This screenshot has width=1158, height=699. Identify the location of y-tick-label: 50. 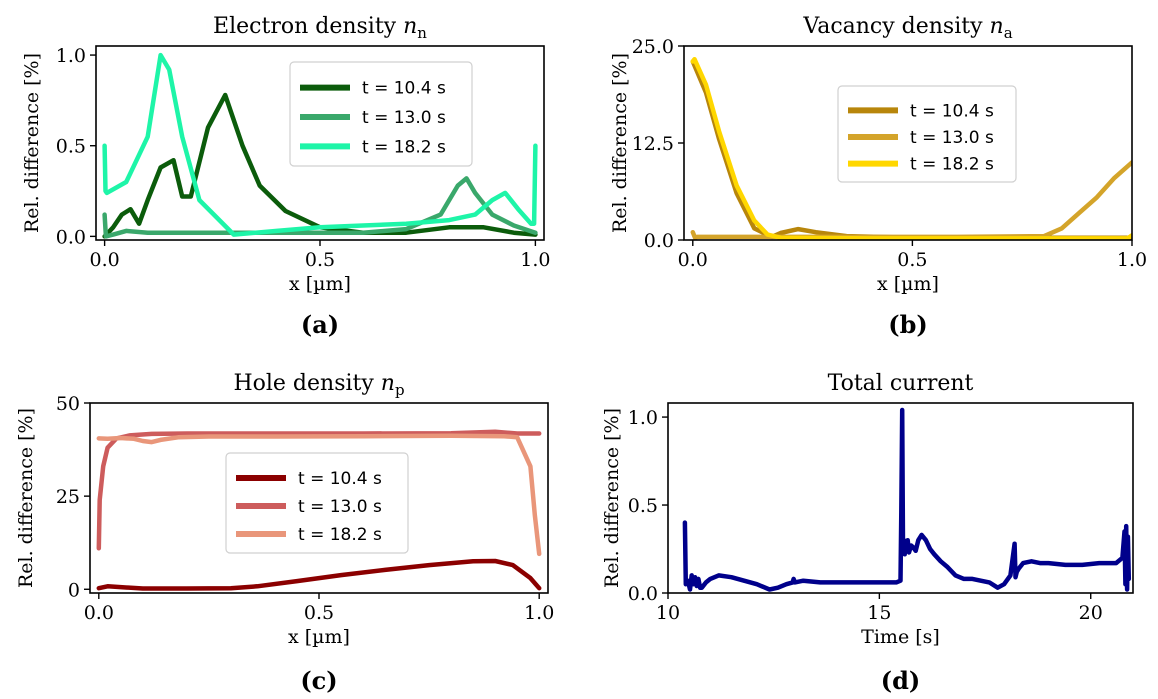
(68, 404).